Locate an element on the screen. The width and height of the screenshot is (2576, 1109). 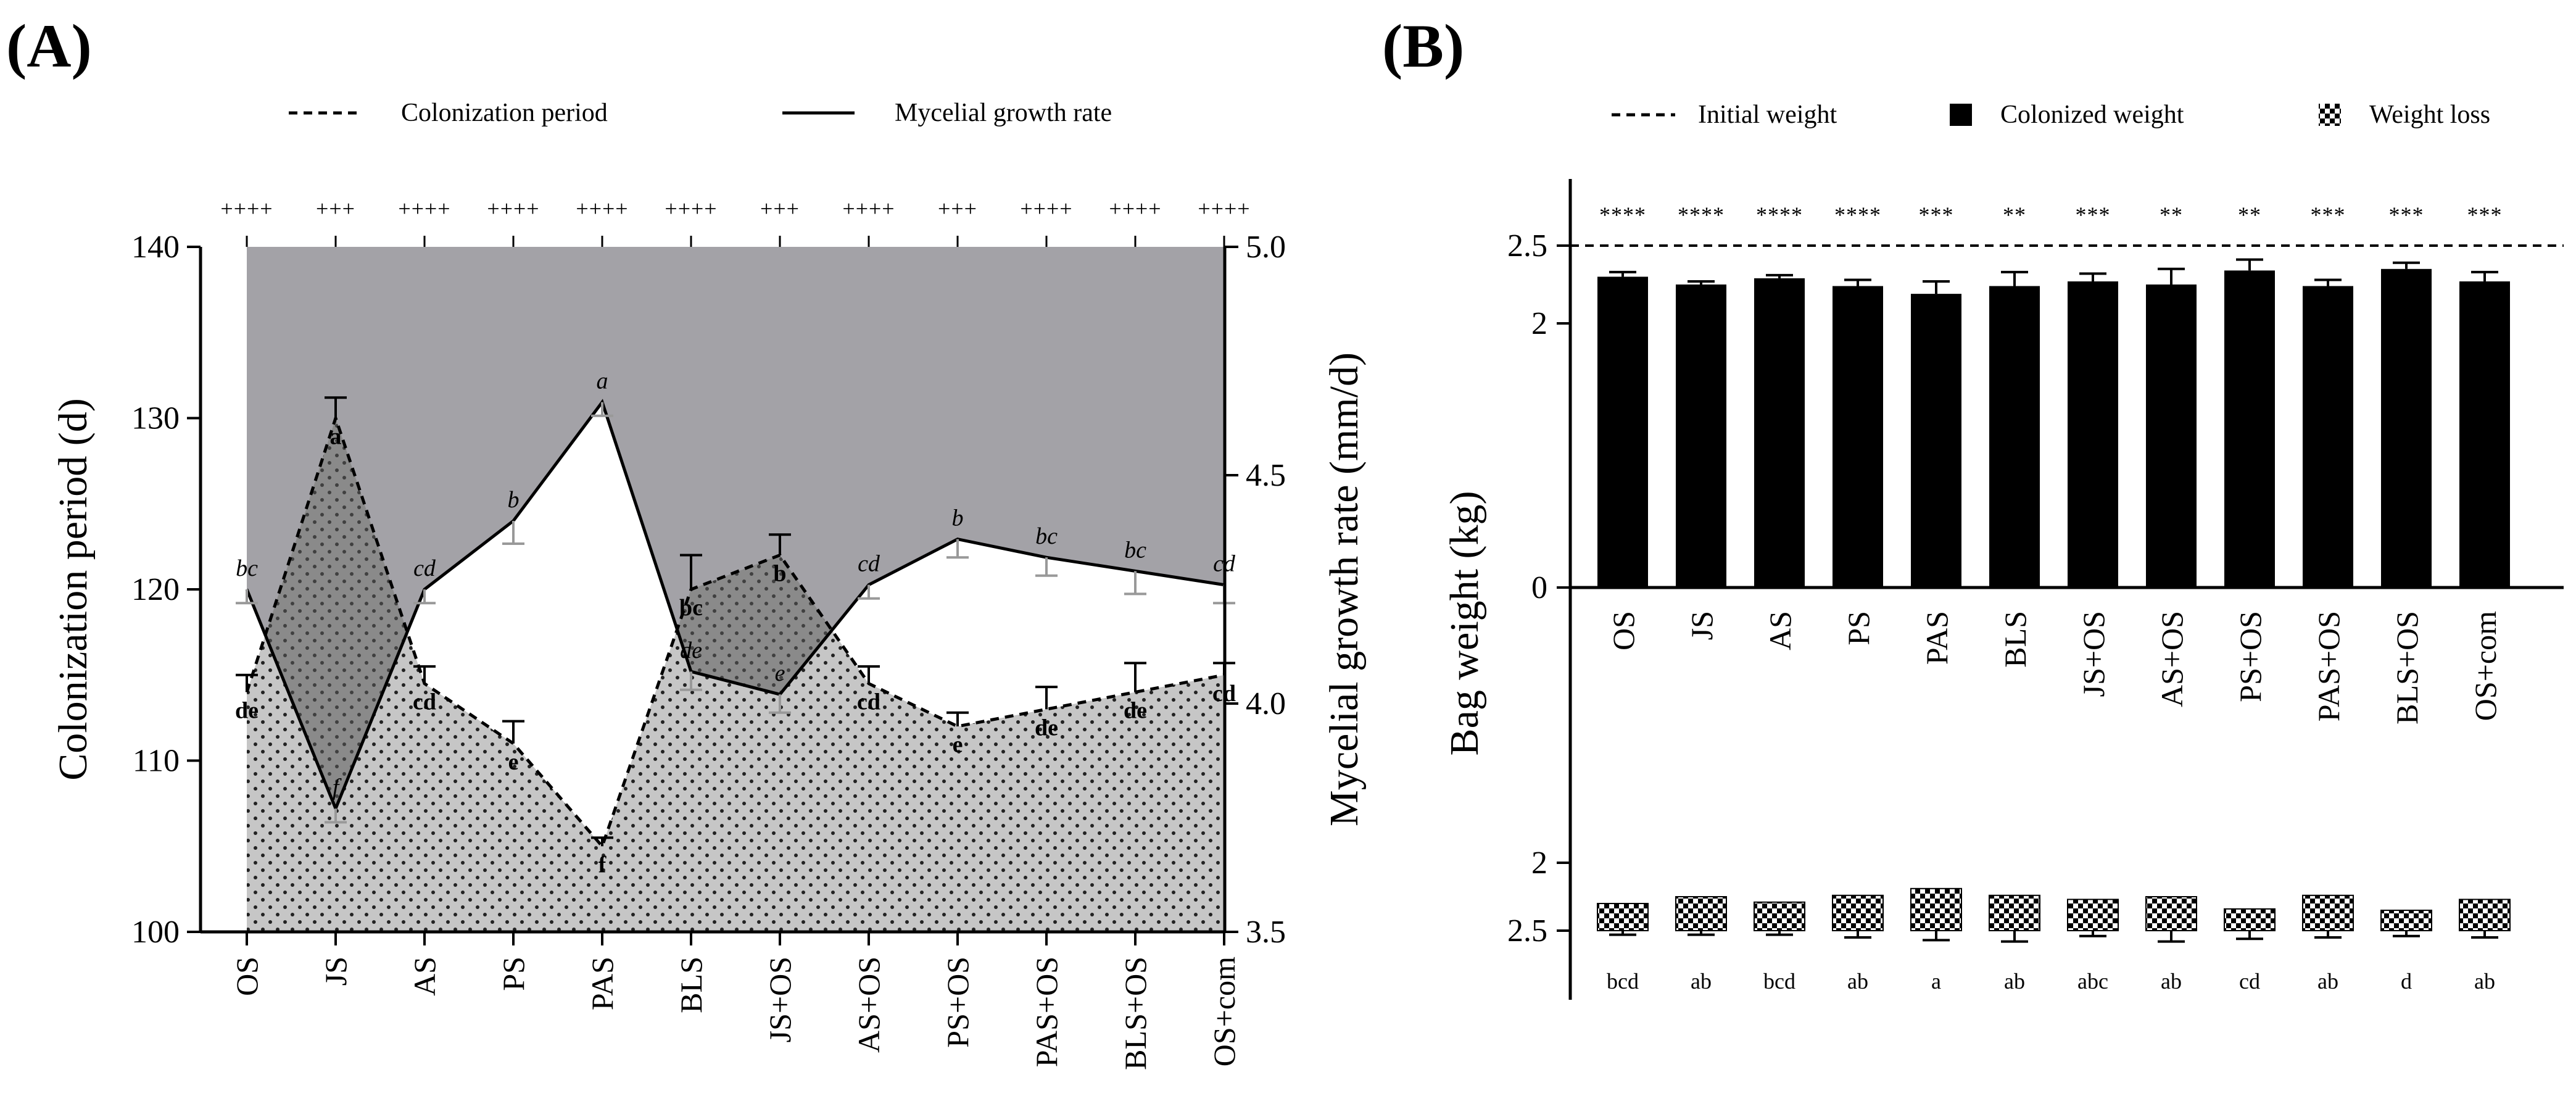
panel-a-y2label: Mycelial growth rate (mm/d) is located at coordinates (1344, 589).